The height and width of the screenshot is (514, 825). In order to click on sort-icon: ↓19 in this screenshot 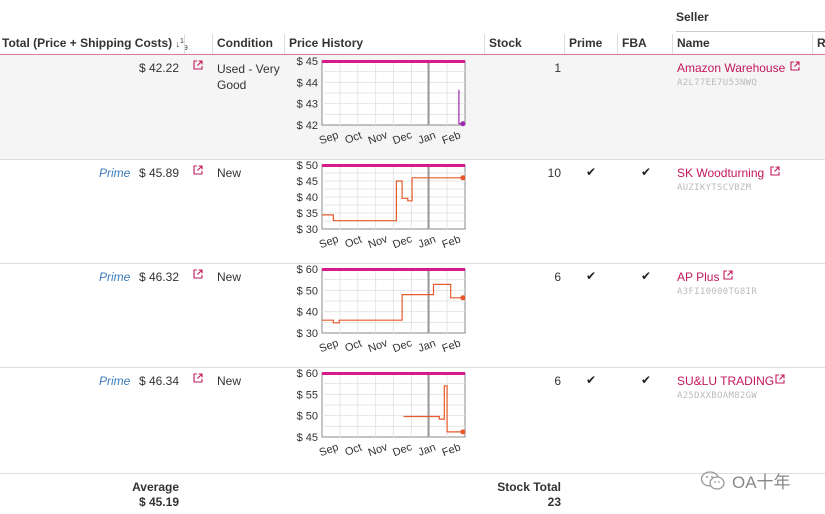, I will do `click(181, 45)`.